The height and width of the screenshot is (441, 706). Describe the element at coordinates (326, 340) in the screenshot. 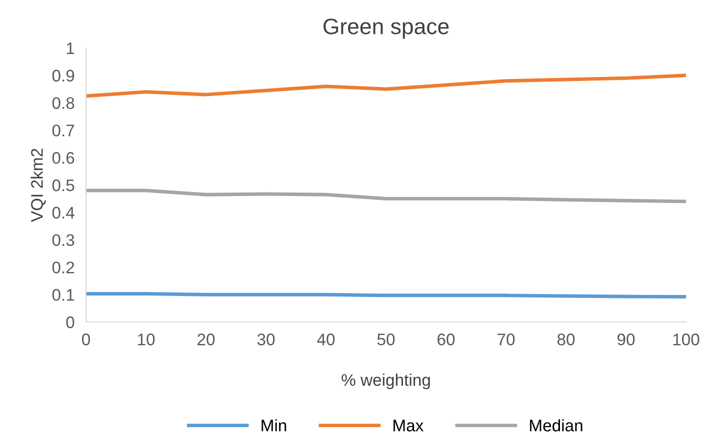

I see `x-tick-label: 40` at that location.